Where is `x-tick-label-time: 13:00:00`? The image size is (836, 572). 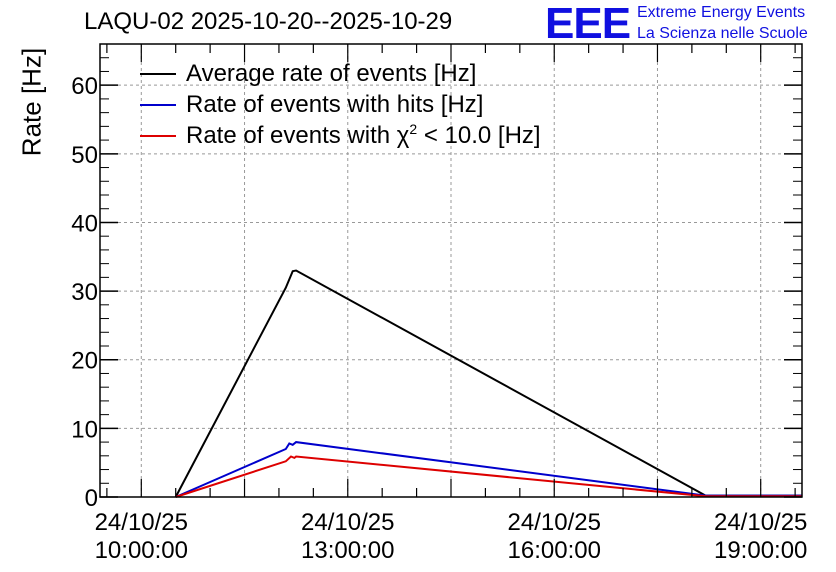
x-tick-label-time: 13:00:00 is located at coordinates (347, 550).